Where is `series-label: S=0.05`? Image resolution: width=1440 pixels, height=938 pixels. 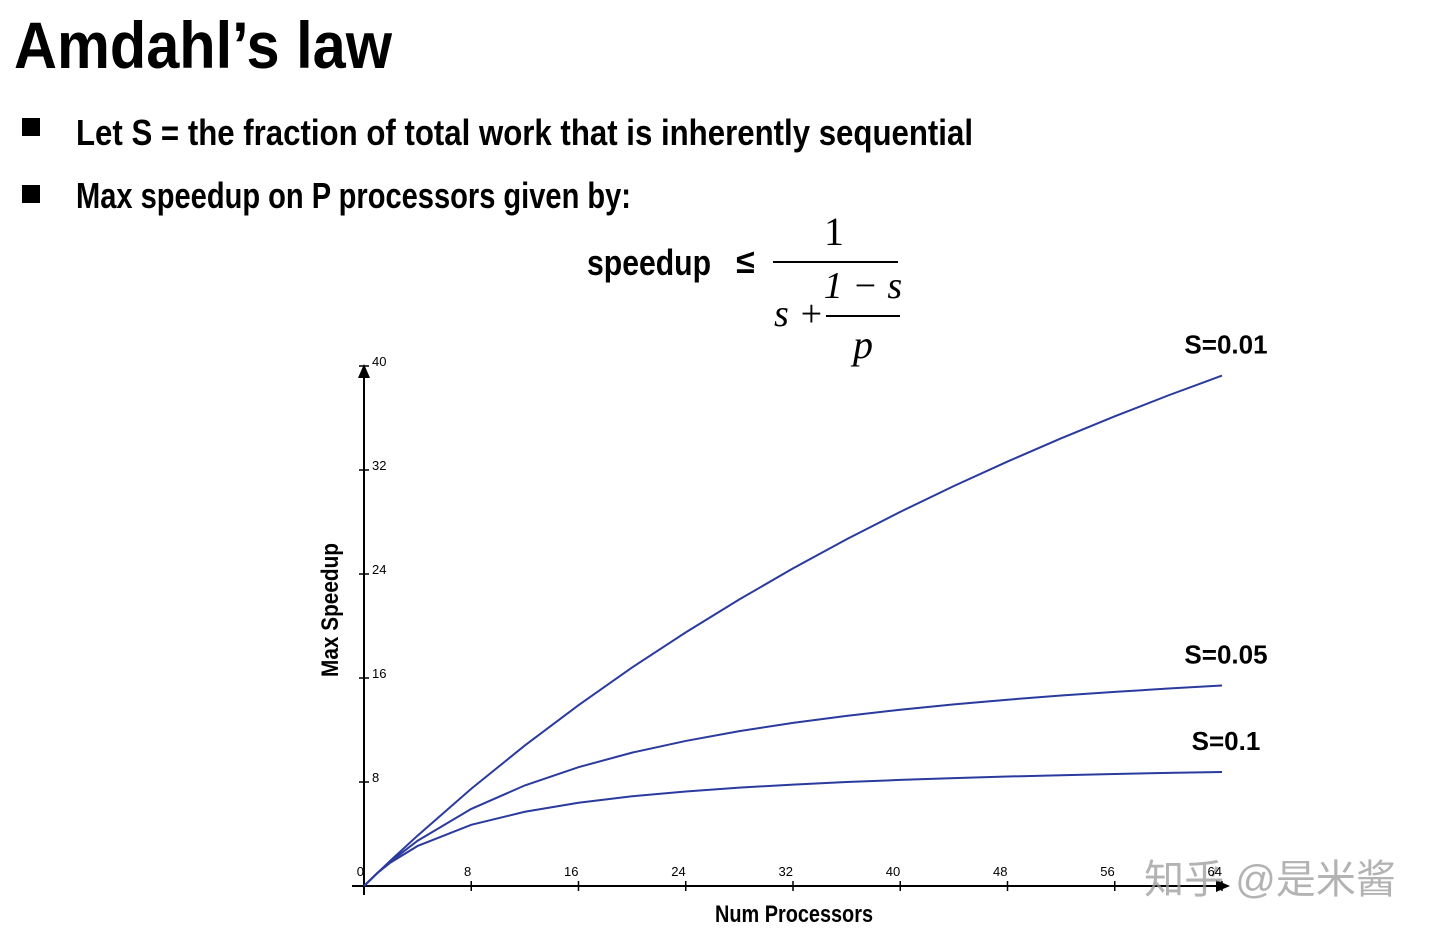 series-label: S=0.05 is located at coordinates (1225, 655).